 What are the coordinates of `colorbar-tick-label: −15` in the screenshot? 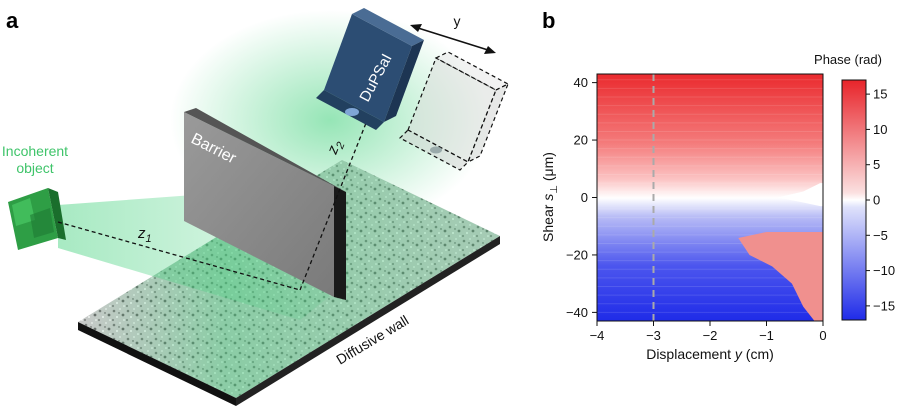 It's located at (884, 305).